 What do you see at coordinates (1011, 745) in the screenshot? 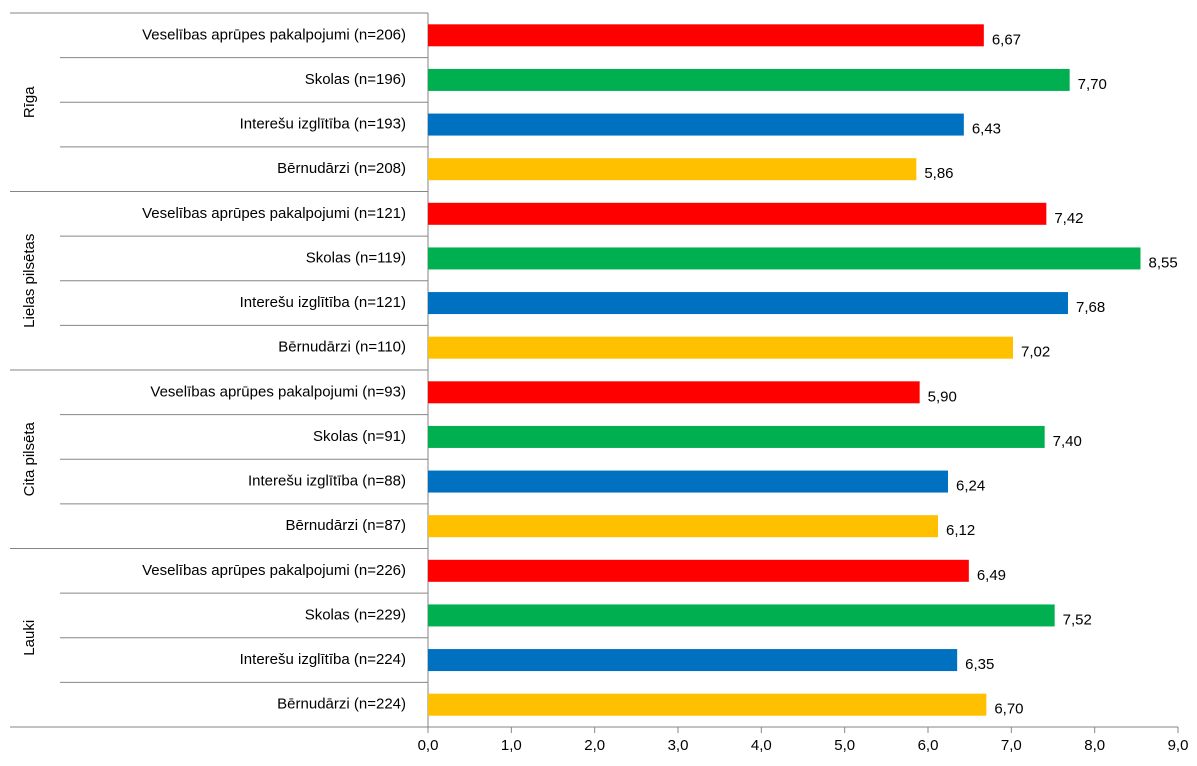
I see `x-tick-label: 7,0` at bounding box center [1011, 745].